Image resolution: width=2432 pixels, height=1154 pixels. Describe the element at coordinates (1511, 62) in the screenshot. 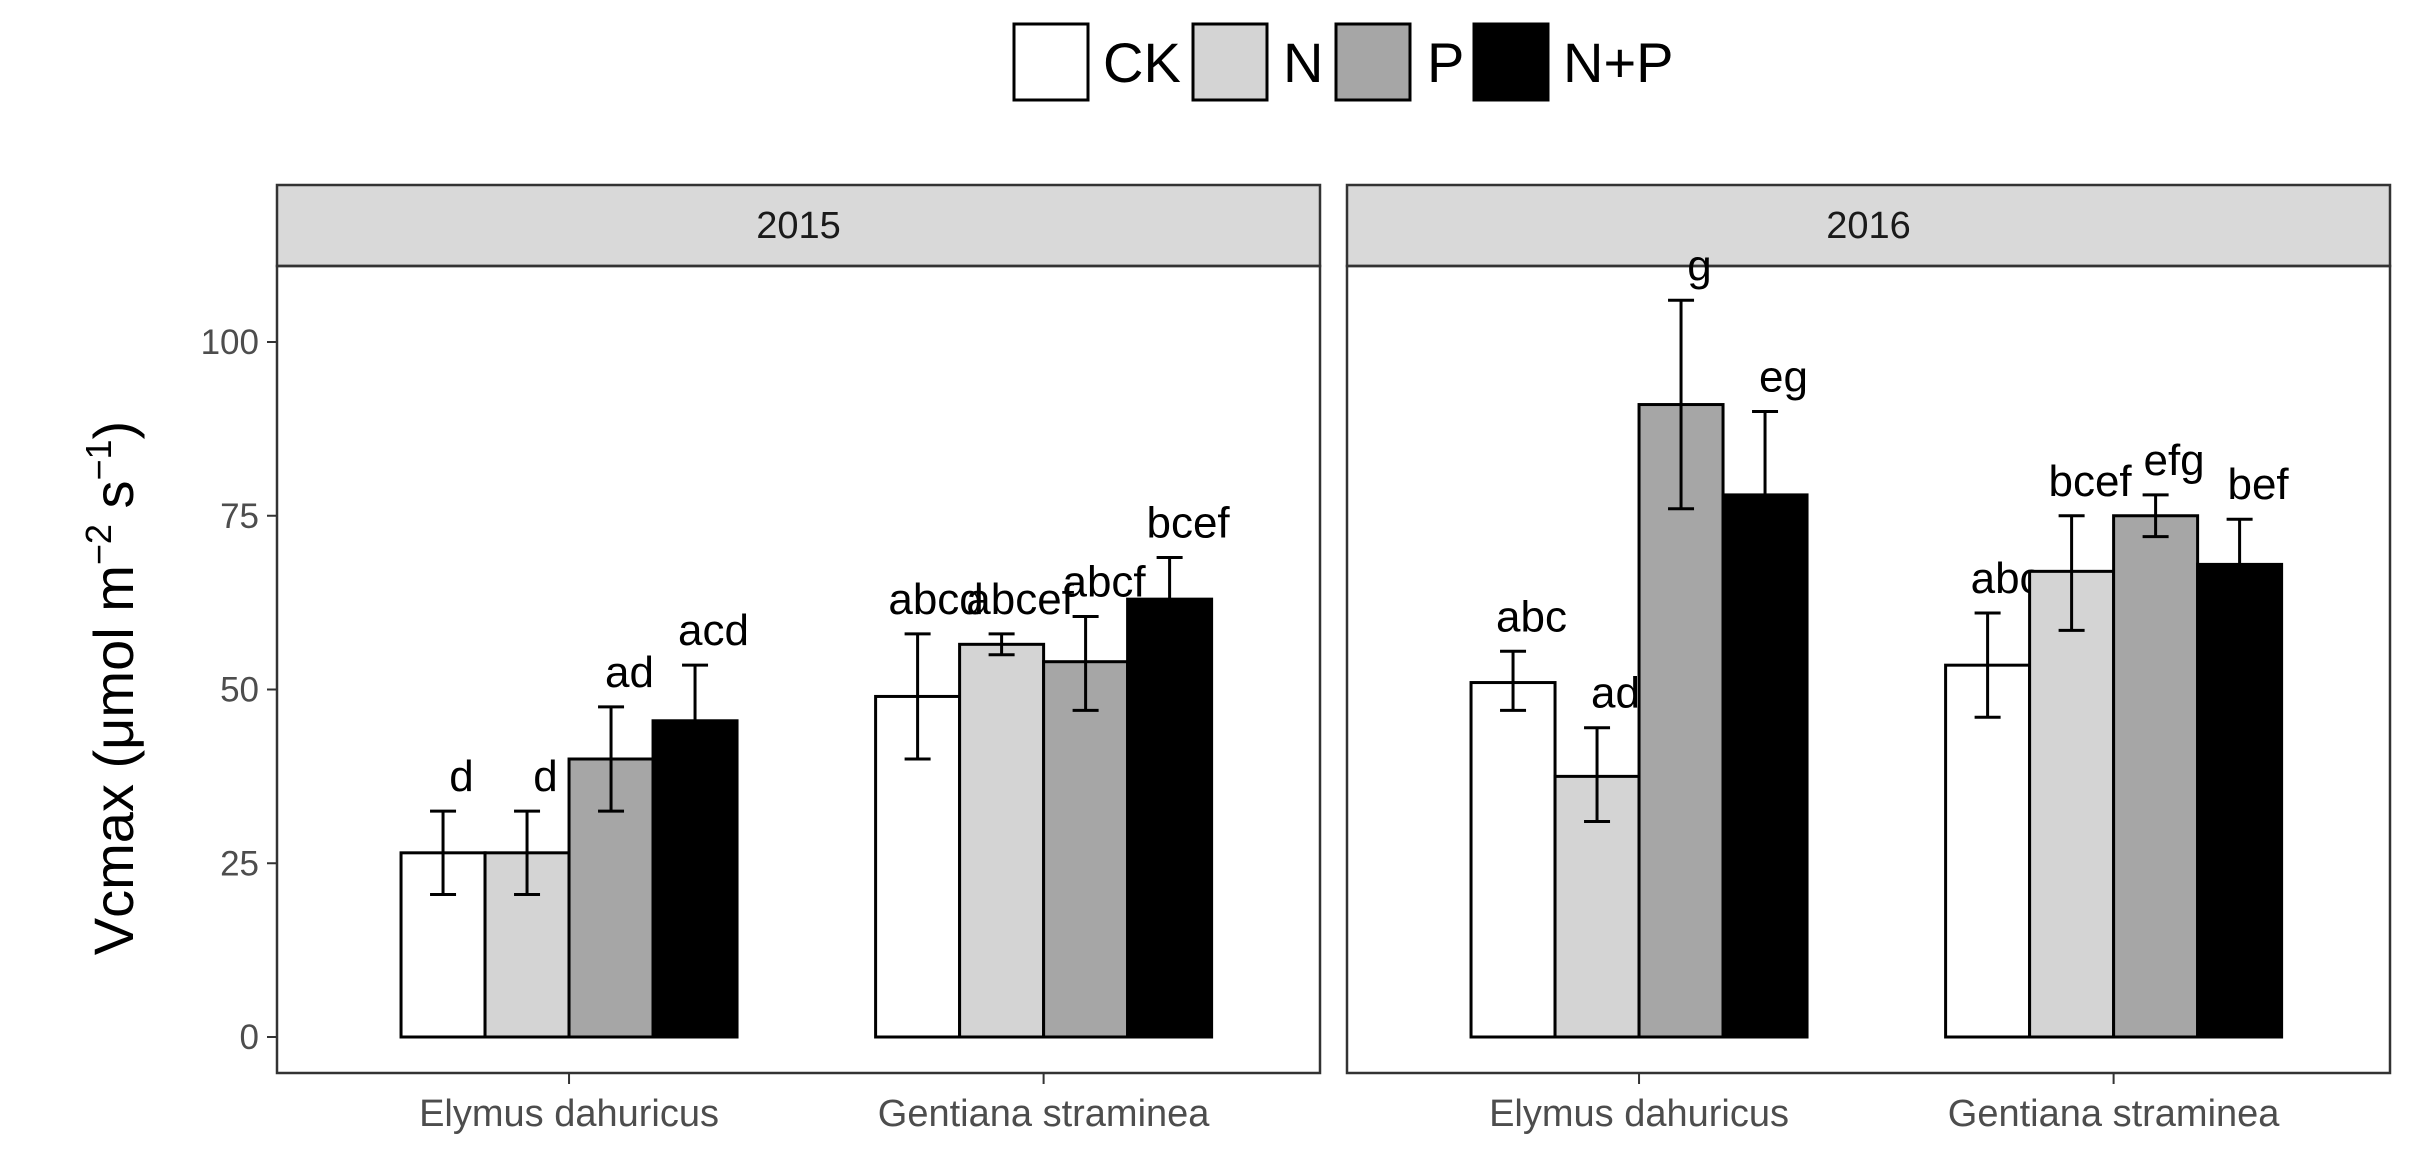

I see `legend-swatch-n-p` at that location.